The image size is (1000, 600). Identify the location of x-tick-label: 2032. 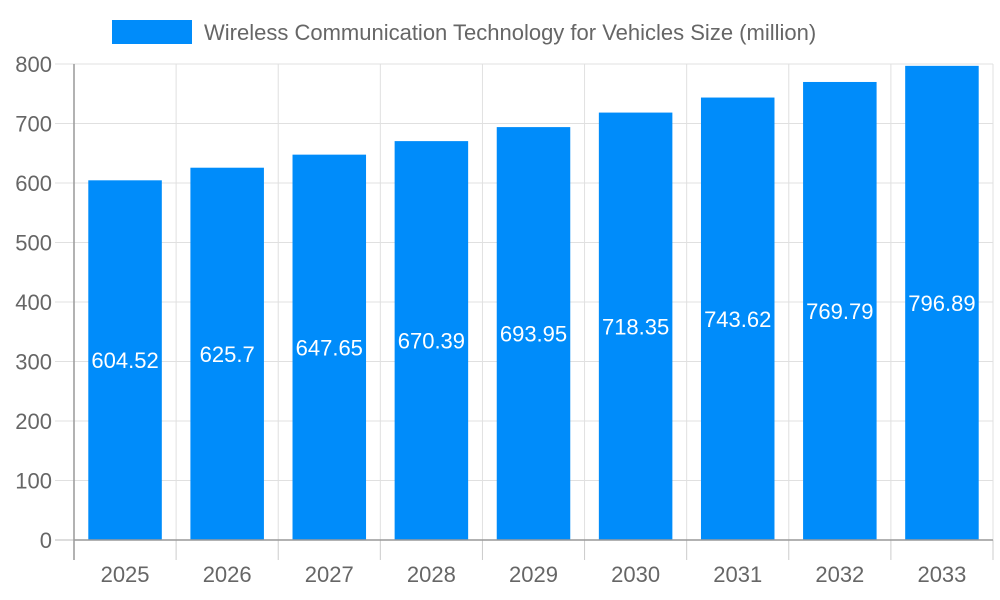
(839, 574).